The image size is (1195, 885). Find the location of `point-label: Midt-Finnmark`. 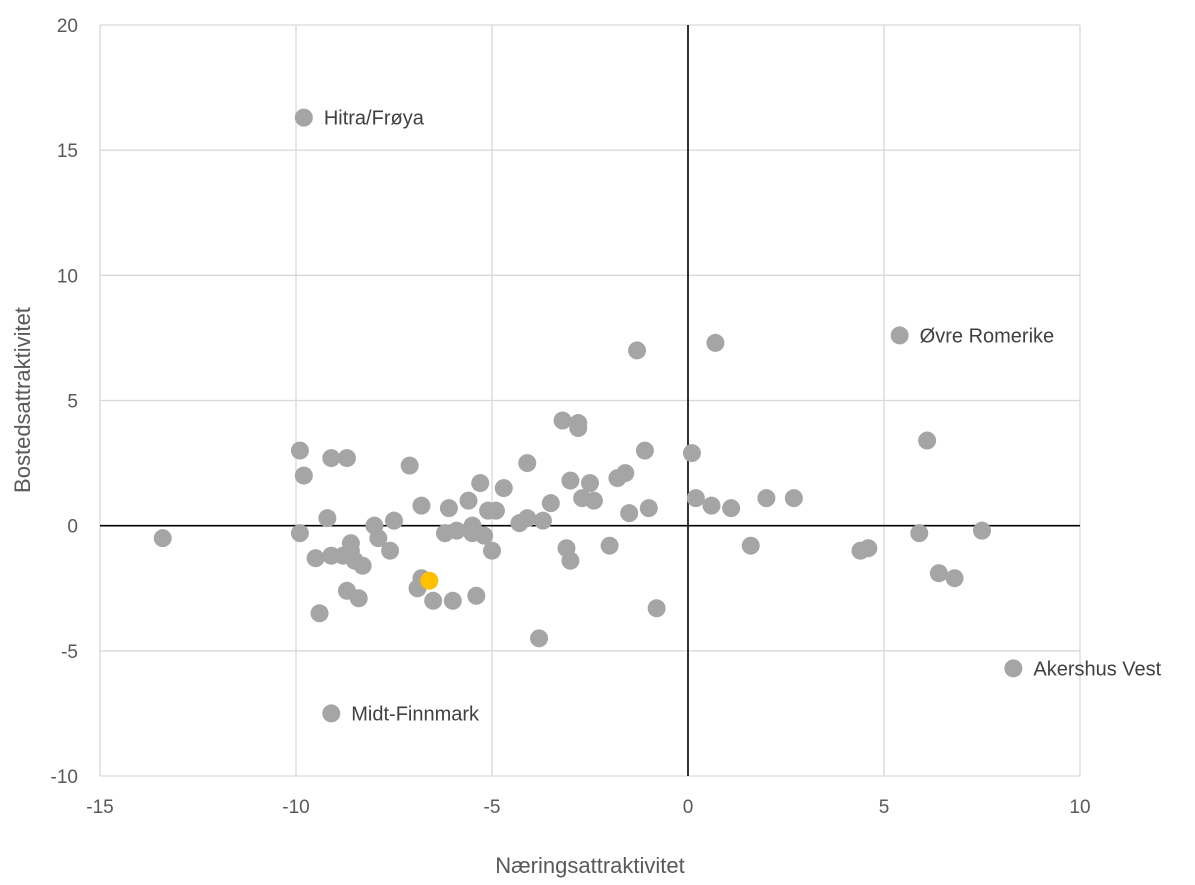

point-label: Midt-Finnmark is located at coordinates (415, 714).